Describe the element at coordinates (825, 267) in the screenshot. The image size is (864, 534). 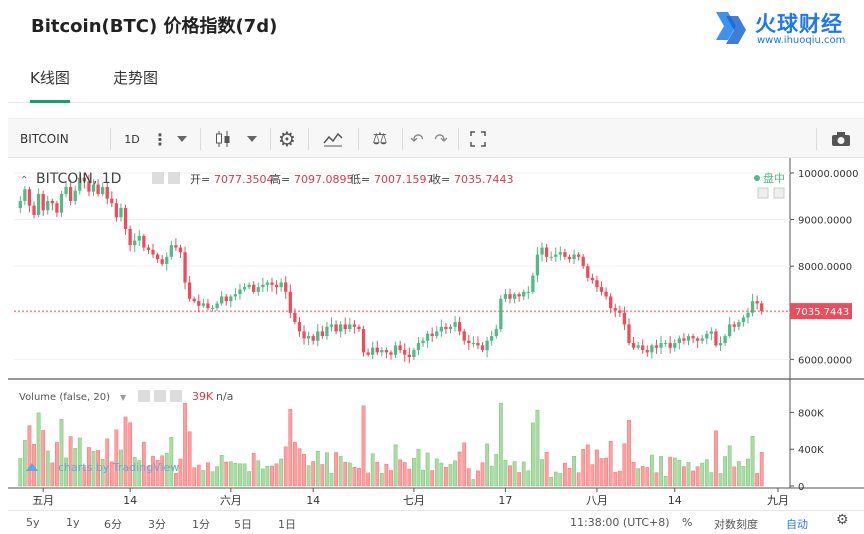
I see `price-tick-label: 8000.0000` at that location.